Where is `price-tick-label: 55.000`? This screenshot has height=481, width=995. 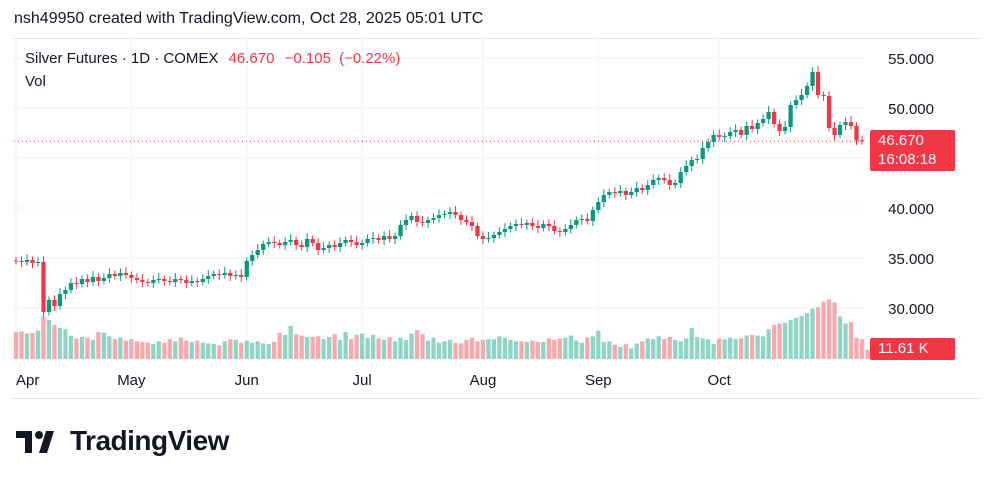 price-tick-label: 55.000 is located at coordinates (911, 59).